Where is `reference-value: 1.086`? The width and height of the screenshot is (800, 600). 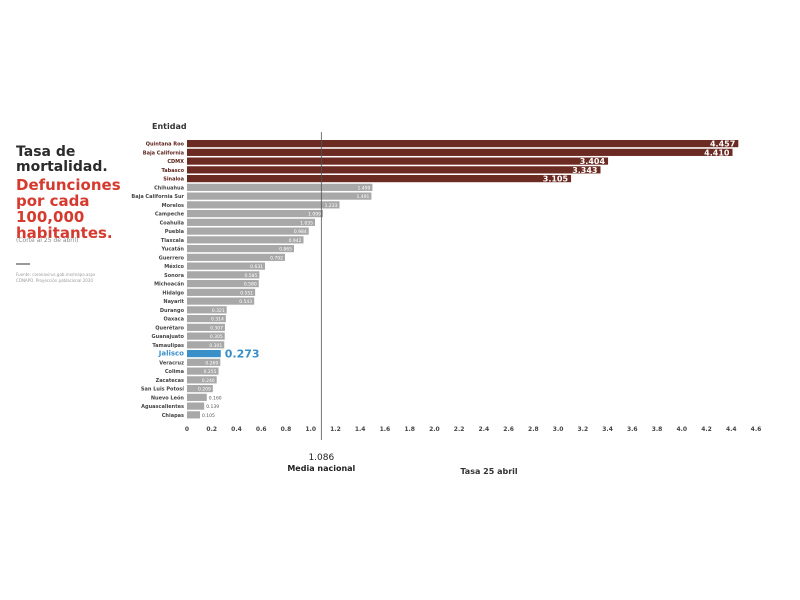
reference-value: 1.086 is located at coordinates (321, 458).